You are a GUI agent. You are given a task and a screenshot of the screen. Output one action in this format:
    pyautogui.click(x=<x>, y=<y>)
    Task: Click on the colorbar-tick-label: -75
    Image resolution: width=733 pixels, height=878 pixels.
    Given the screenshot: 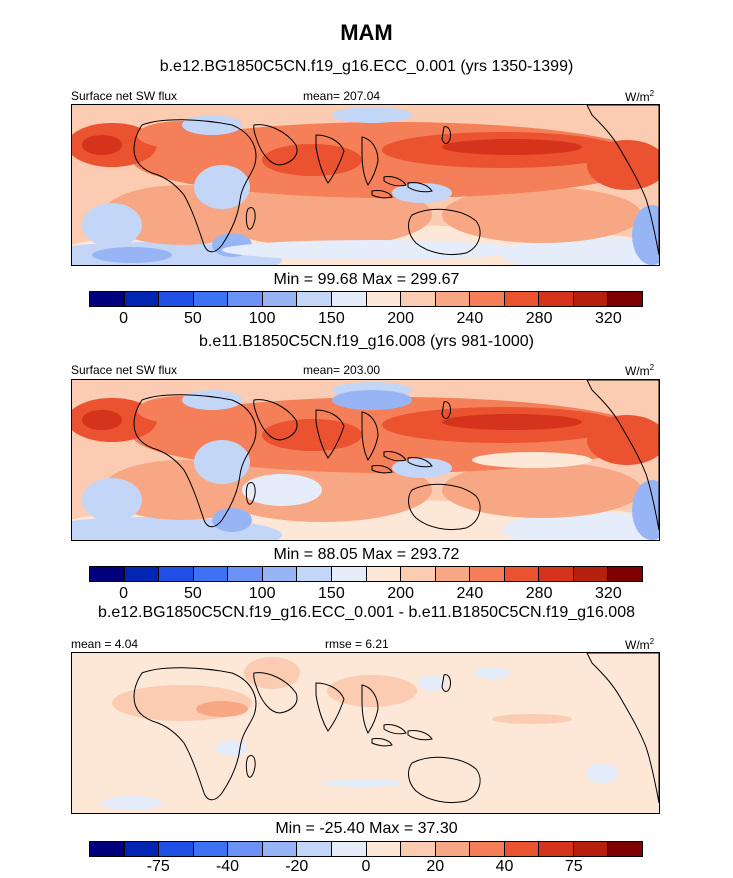 What is the action you would take?
    pyautogui.click(x=158, y=866)
    